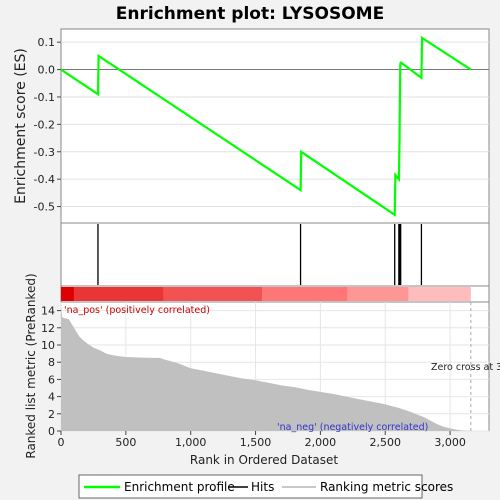 This screenshot has width=500, height=500. Describe the element at coordinates (48, 345) in the screenshot. I see `ranked-list-y-tick-label: 10` at that location.